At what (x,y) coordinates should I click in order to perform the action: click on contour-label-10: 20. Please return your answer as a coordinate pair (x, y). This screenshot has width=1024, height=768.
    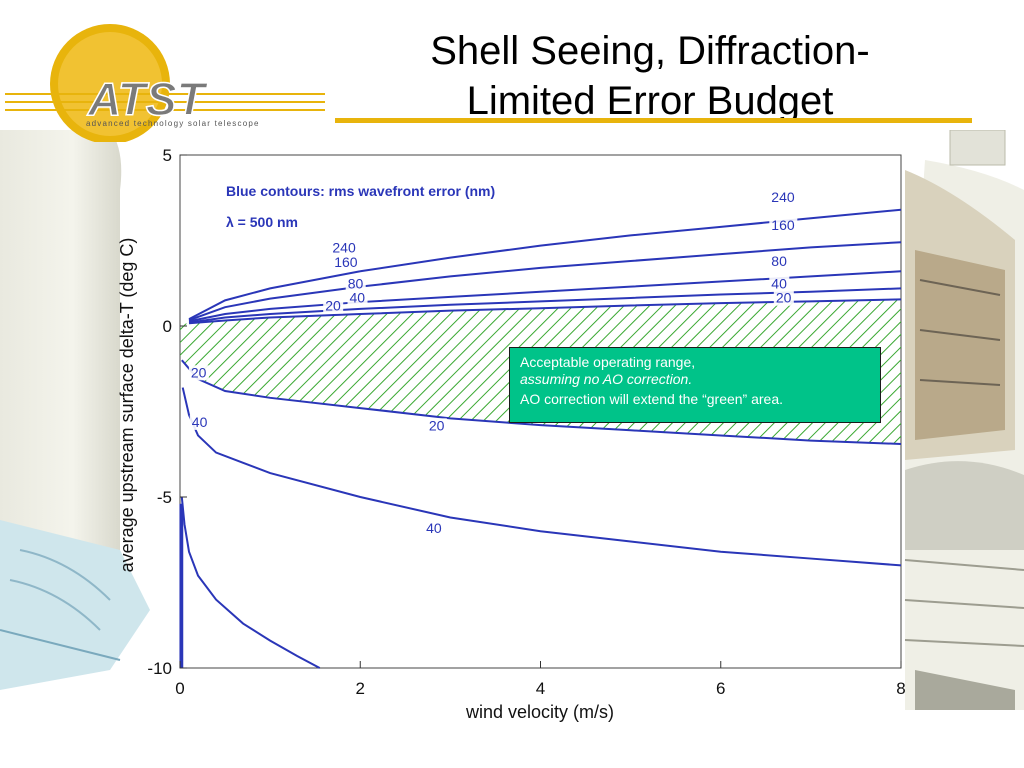
    Looking at the image, I should click on (199, 372).